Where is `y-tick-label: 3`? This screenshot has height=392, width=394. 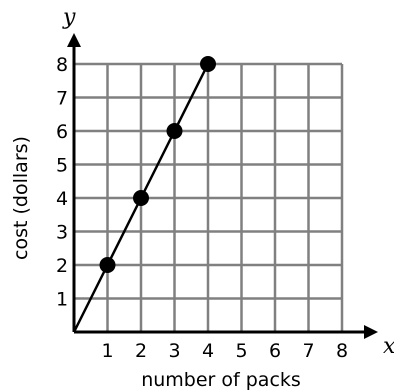
y-tick-label: 3 is located at coordinates (62, 233).